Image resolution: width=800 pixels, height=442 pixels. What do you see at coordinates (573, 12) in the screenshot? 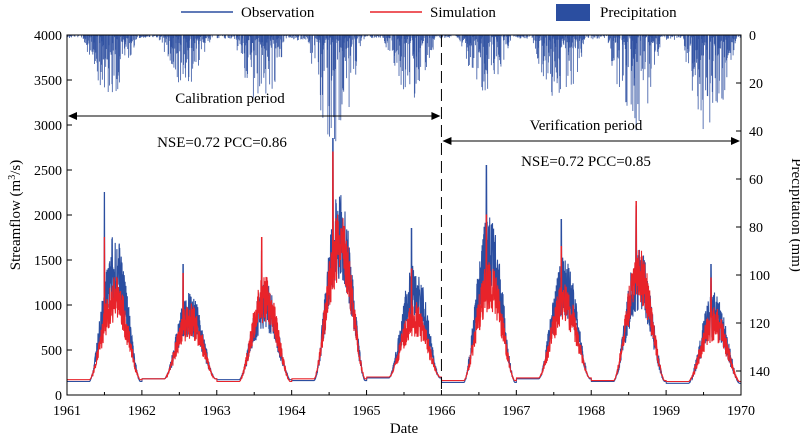
I see `legend-bar-swatch` at bounding box center [573, 12].